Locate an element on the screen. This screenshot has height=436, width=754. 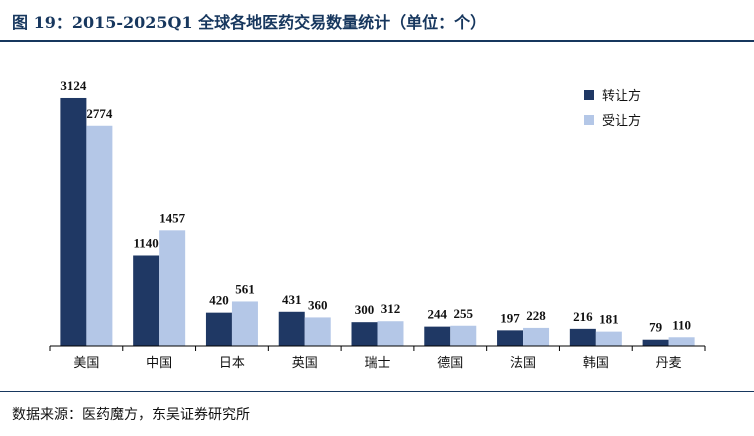
source-note: 数据来源：医药魔方，东吴证券研究所 is located at coordinates (131, 415).